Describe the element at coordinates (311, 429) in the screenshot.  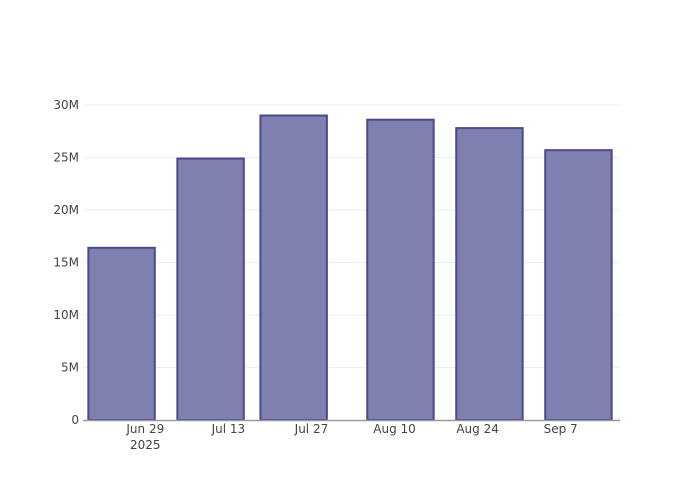
I see `x-tick-label: Jul 27` at that location.